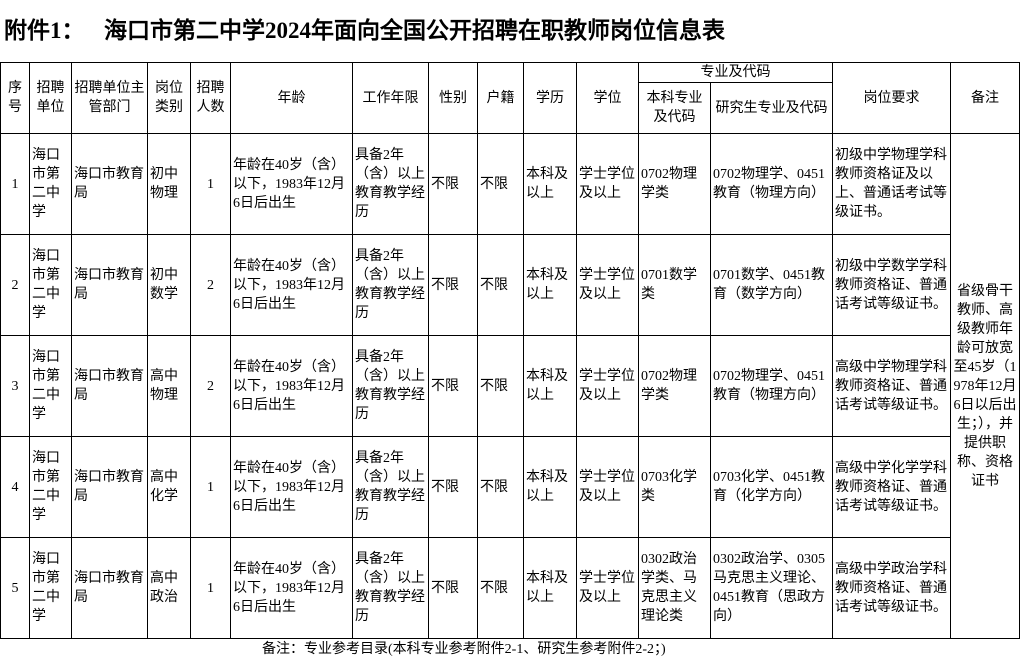 The height and width of the screenshot is (661, 1022). Describe the element at coordinates (15, 285) in the screenshot. I see `cell-seq: 2` at that location.